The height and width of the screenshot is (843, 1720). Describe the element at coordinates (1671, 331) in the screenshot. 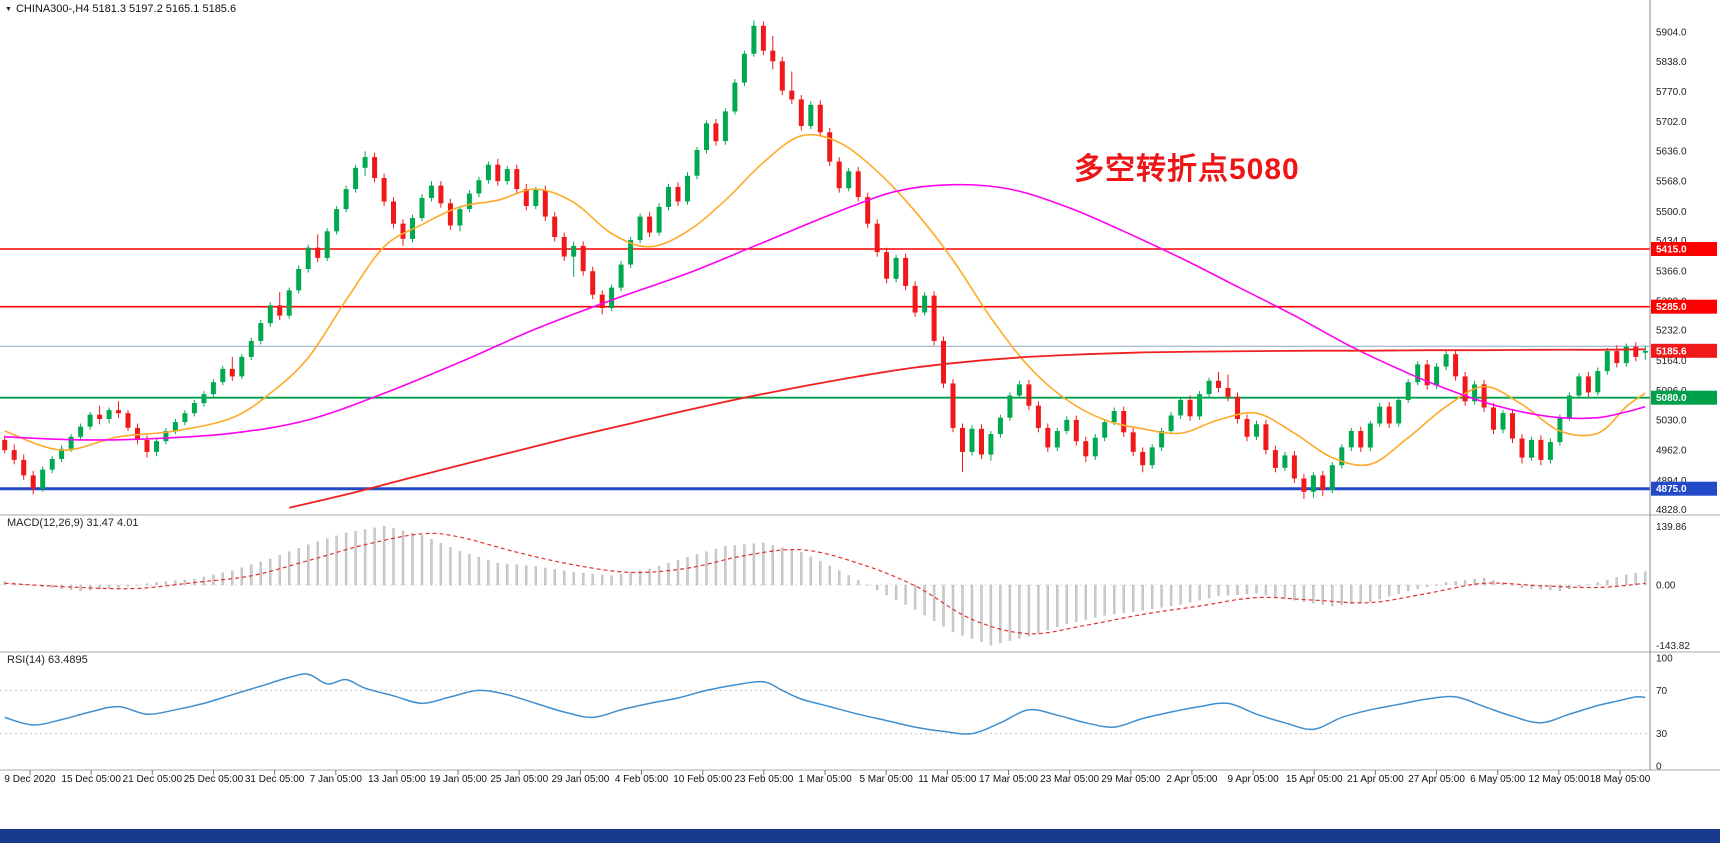

I see `price-axis-label: 5232.0` at that location.